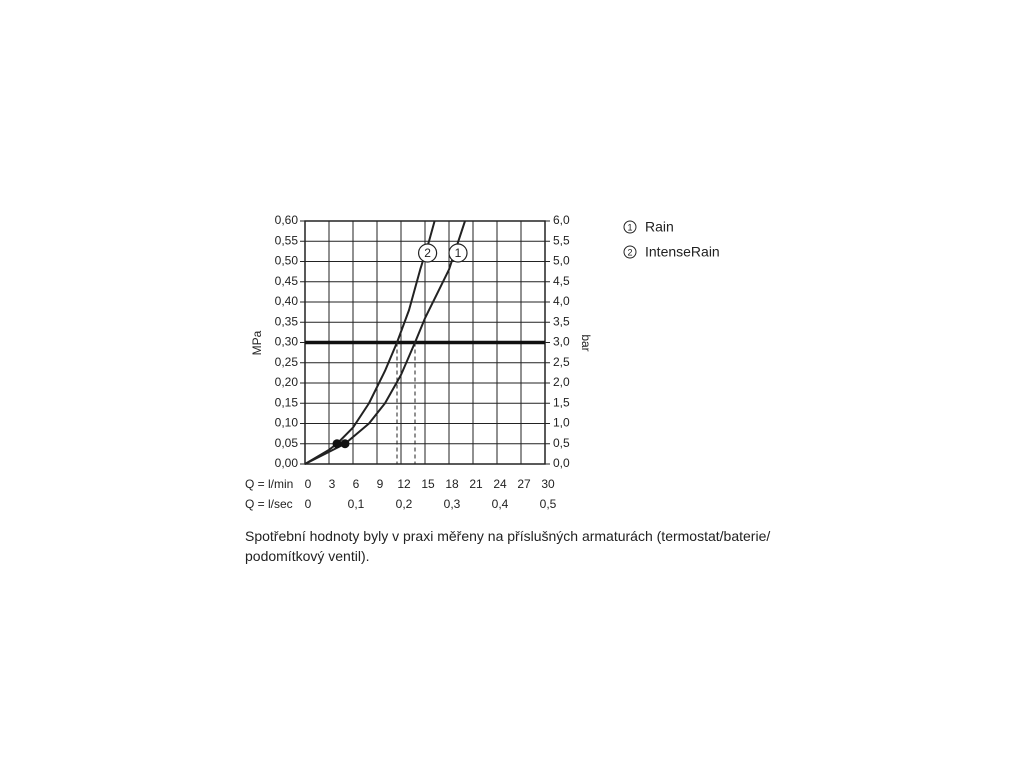 This screenshot has width=1024, height=768. I want to click on y2-axis-label: bar, so click(586, 342).